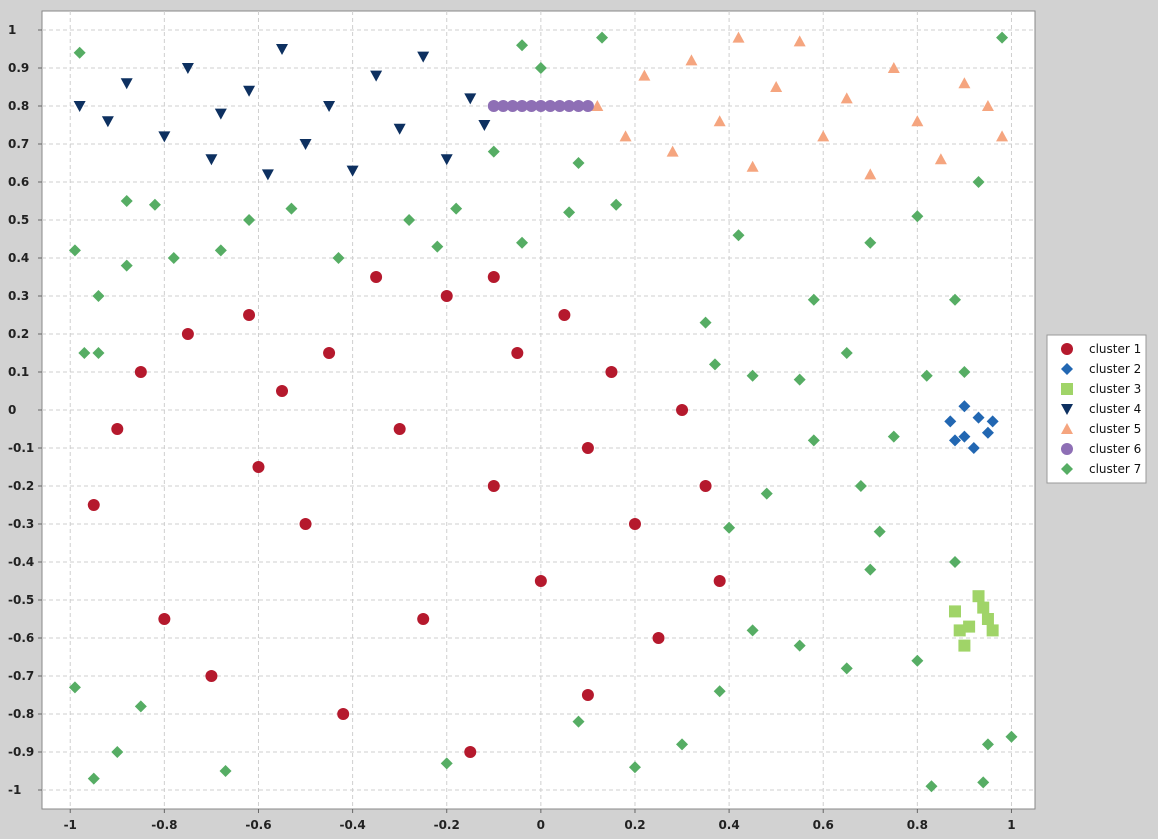 The width and height of the screenshot is (1158, 839). I want to click on y-tick-label: 0.3, so click(18, 296).